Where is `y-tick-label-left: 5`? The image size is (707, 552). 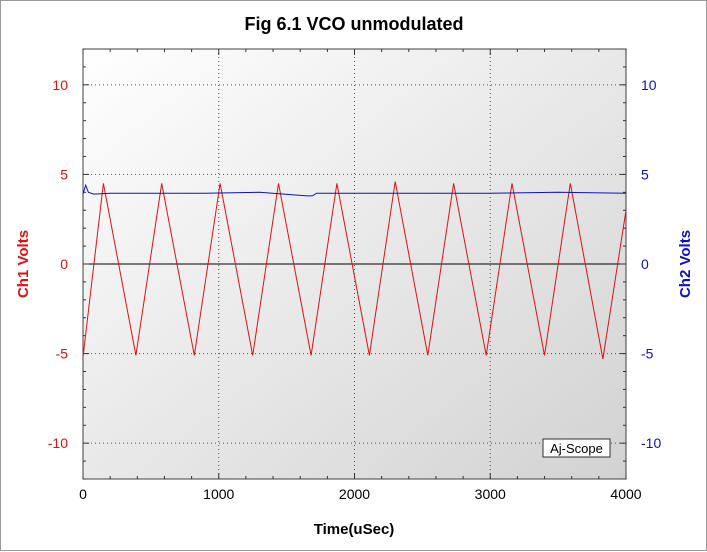
y-tick-label-left: 5 is located at coordinates (64, 174).